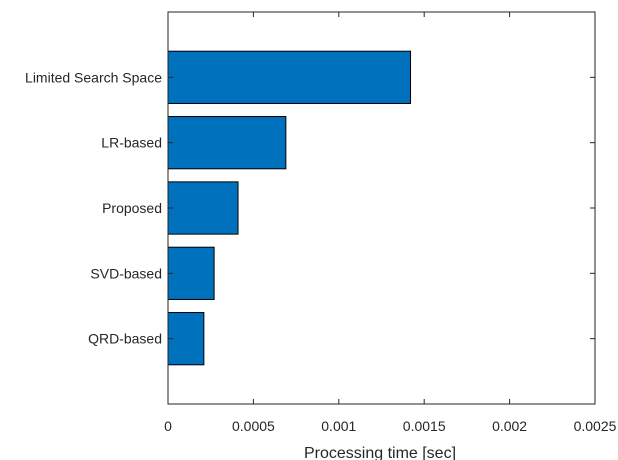  What do you see at coordinates (126, 273) in the screenshot?
I see `category-label-svd-based: SVD-based` at bounding box center [126, 273].